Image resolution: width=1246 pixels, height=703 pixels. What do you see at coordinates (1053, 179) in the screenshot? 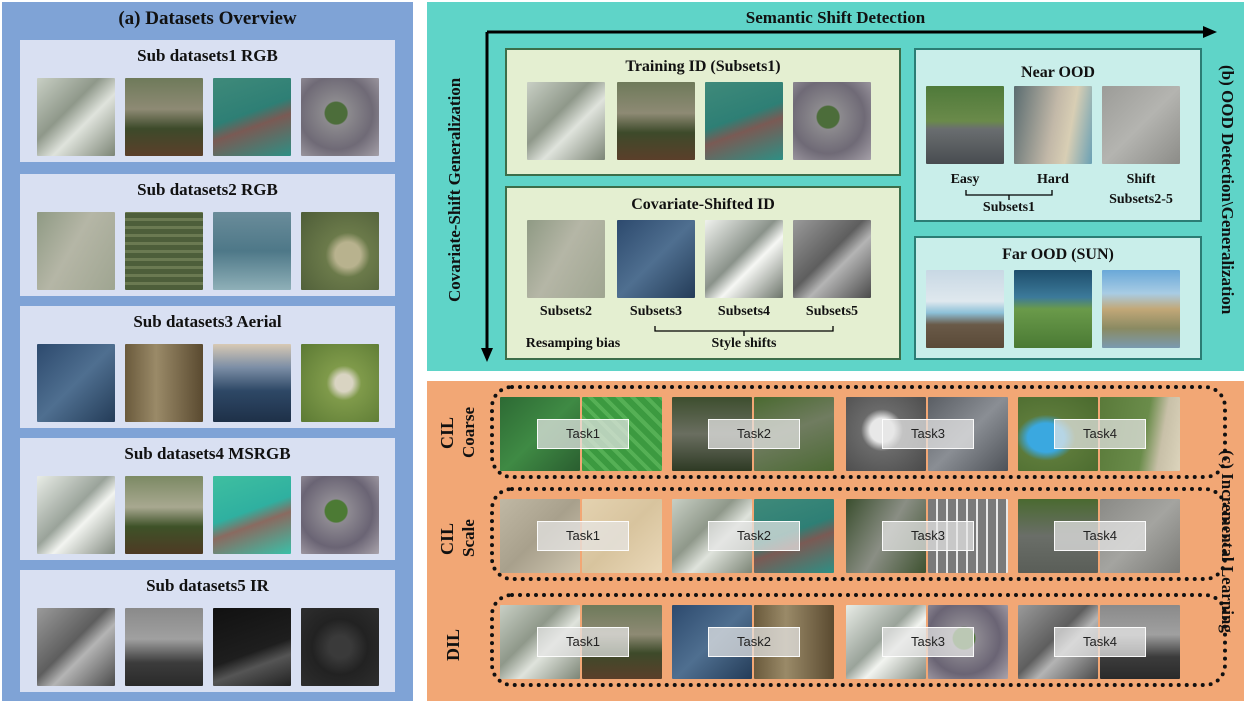
I see `hard-label: Hard` at bounding box center [1053, 179].